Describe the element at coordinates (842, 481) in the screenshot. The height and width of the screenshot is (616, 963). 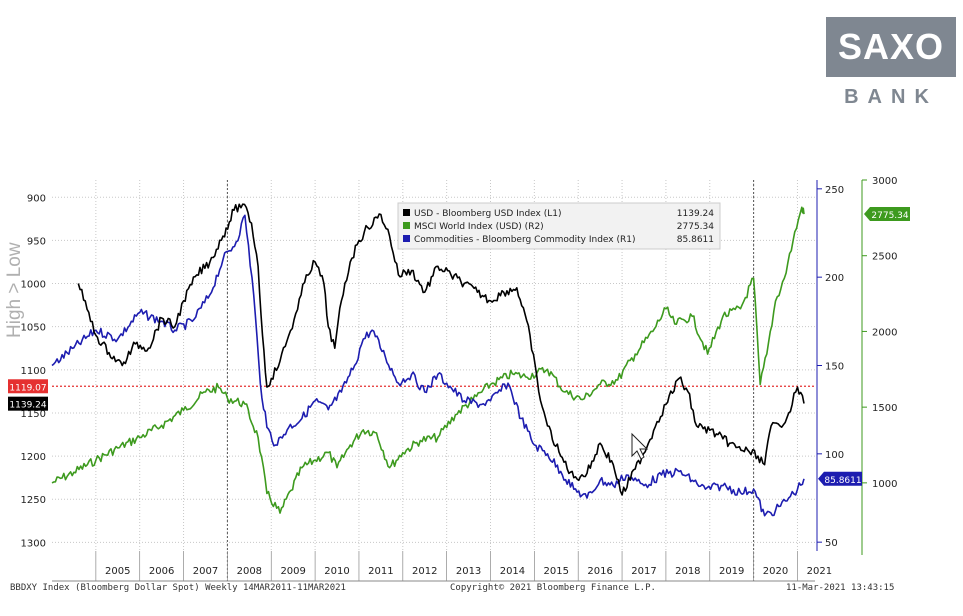
I see `commodities-value-tag-text: 85.8611` at that location.